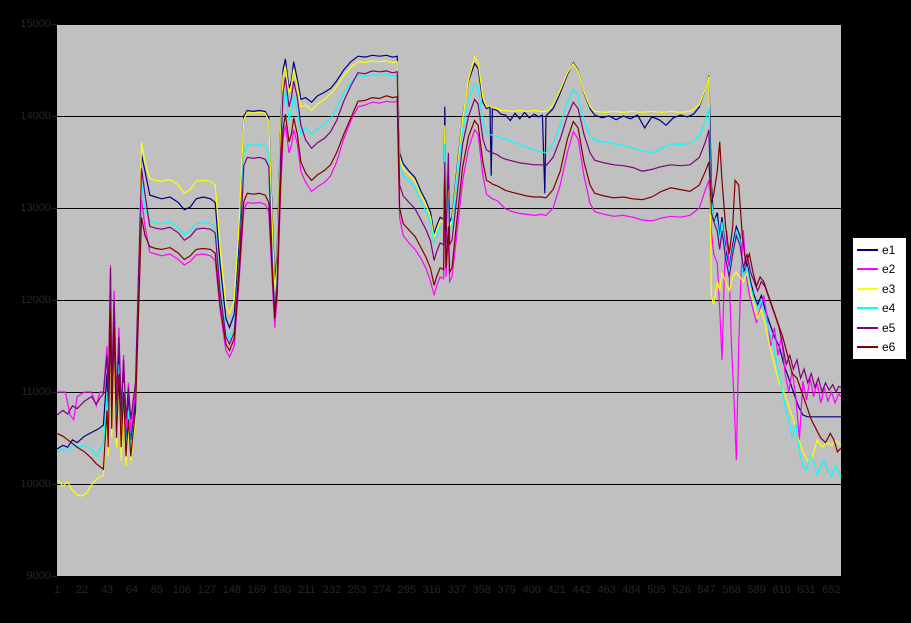 The height and width of the screenshot is (623, 911). What do you see at coordinates (506, 590) in the screenshot?
I see `x-axis-tick-label: 379` at bounding box center [506, 590].